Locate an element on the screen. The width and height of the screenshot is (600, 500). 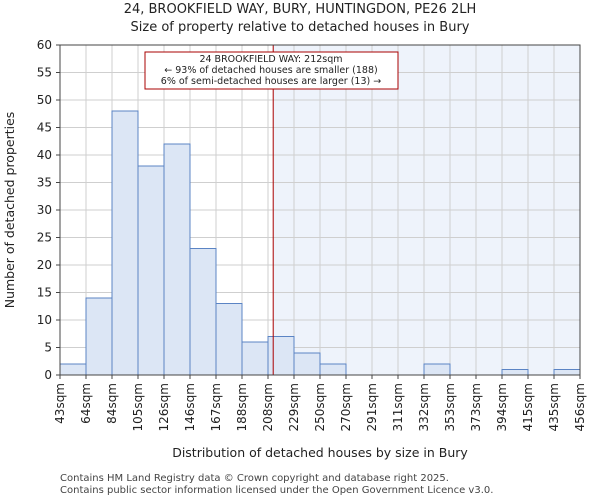
y-tick-label: 25 is located at coordinates (44, 238).